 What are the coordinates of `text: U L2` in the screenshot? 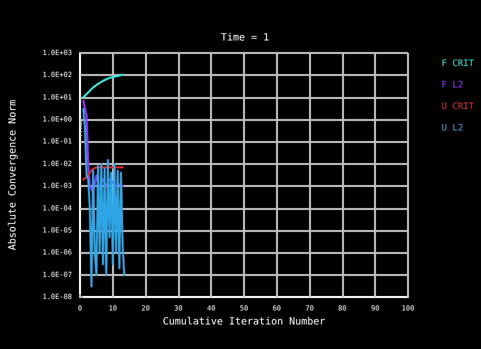 It's located at (452, 129).